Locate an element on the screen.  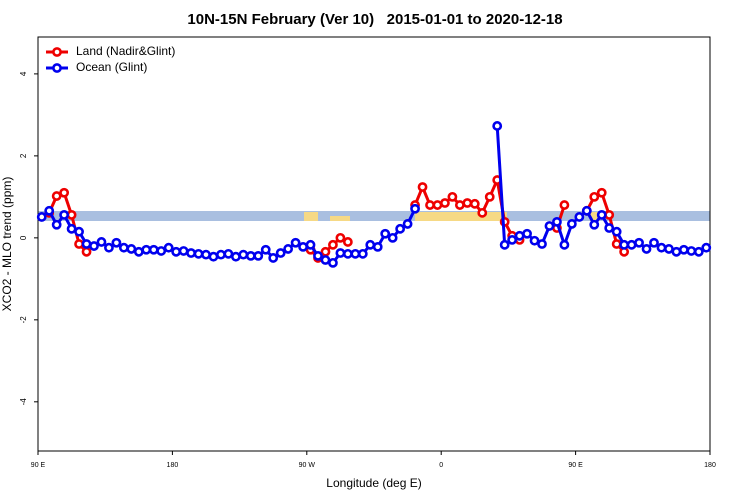
legend-marker is located at coordinates (57, 52).